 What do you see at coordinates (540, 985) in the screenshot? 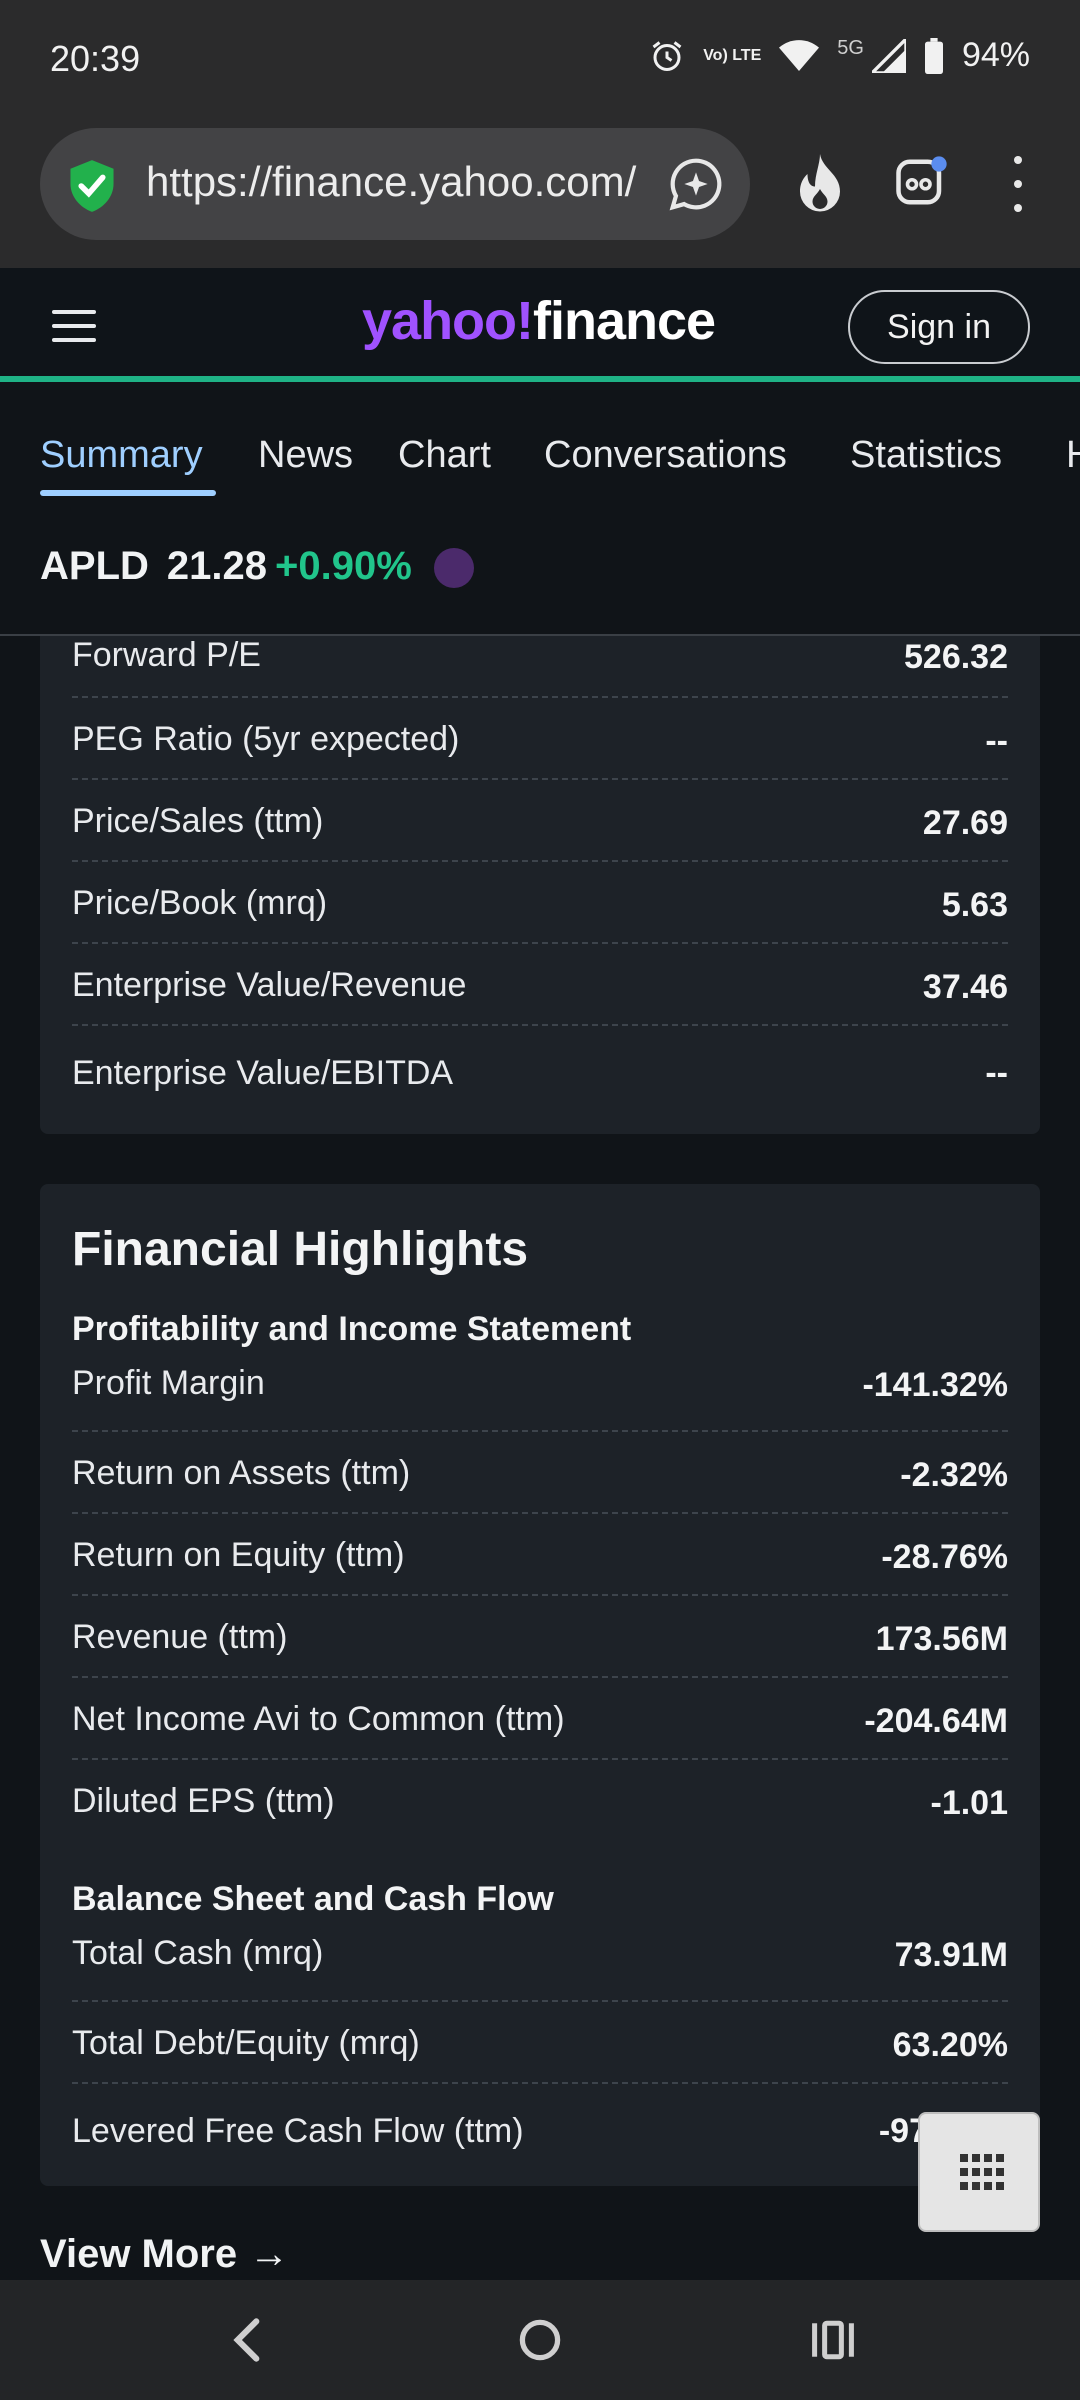
I see `table-row: Enterprise Value/Revenue 37.46` at bounding box center [540, 985].